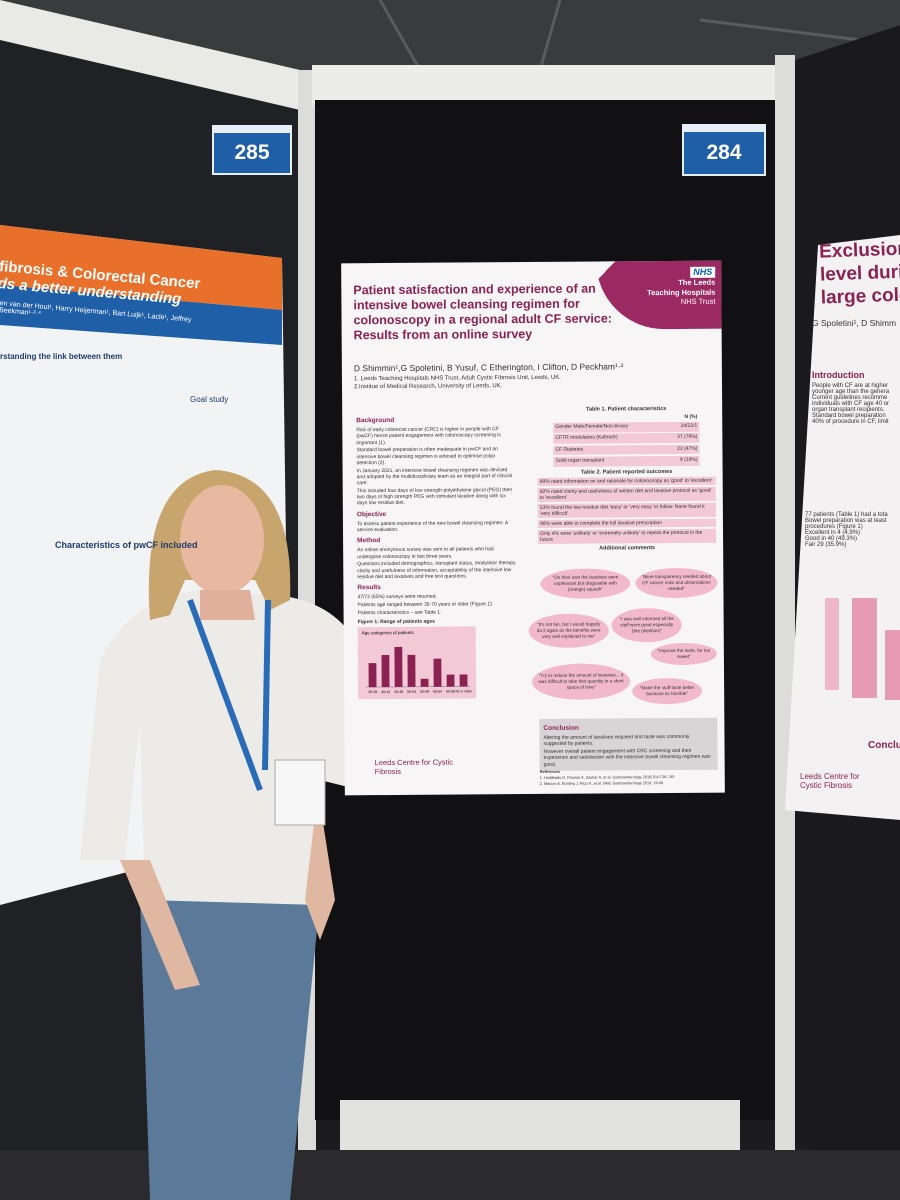 The image size is (900, 1200). Describe the element at coordinates (569, 449) in the screenshot. I see `table-cell: CF Diabetes` at that location.